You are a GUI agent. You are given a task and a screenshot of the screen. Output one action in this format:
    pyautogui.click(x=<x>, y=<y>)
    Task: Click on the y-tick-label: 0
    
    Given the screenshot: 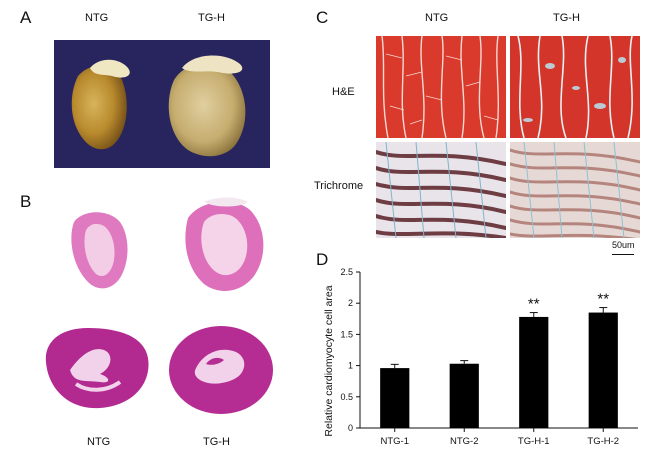 What is the action you would take?
    pyautogui.click(x=350, y=428)
    